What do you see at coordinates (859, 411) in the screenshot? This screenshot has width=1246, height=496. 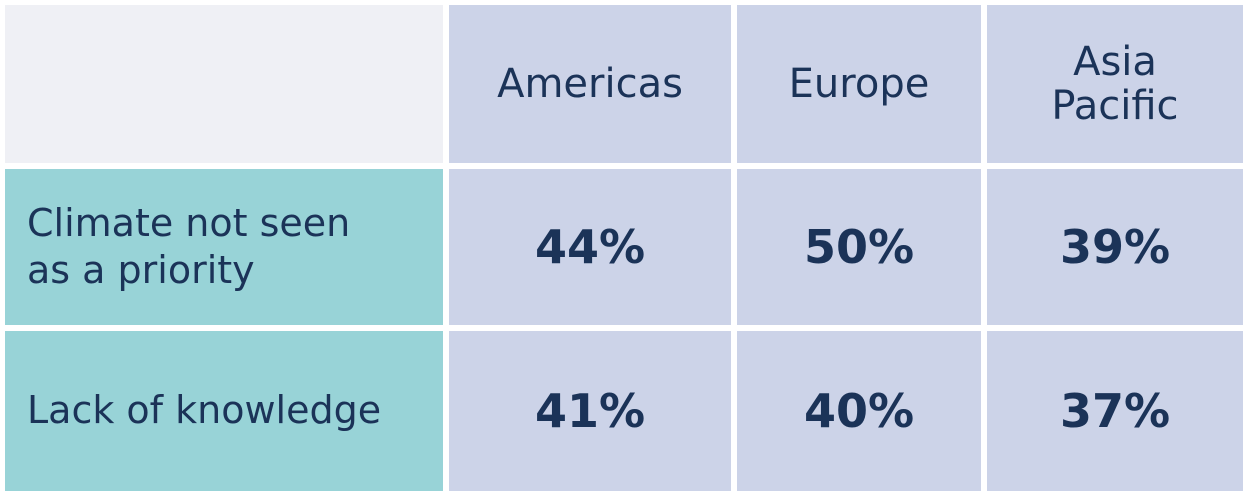 I see `value-cell: 40%` at bounding box center [859, 411].